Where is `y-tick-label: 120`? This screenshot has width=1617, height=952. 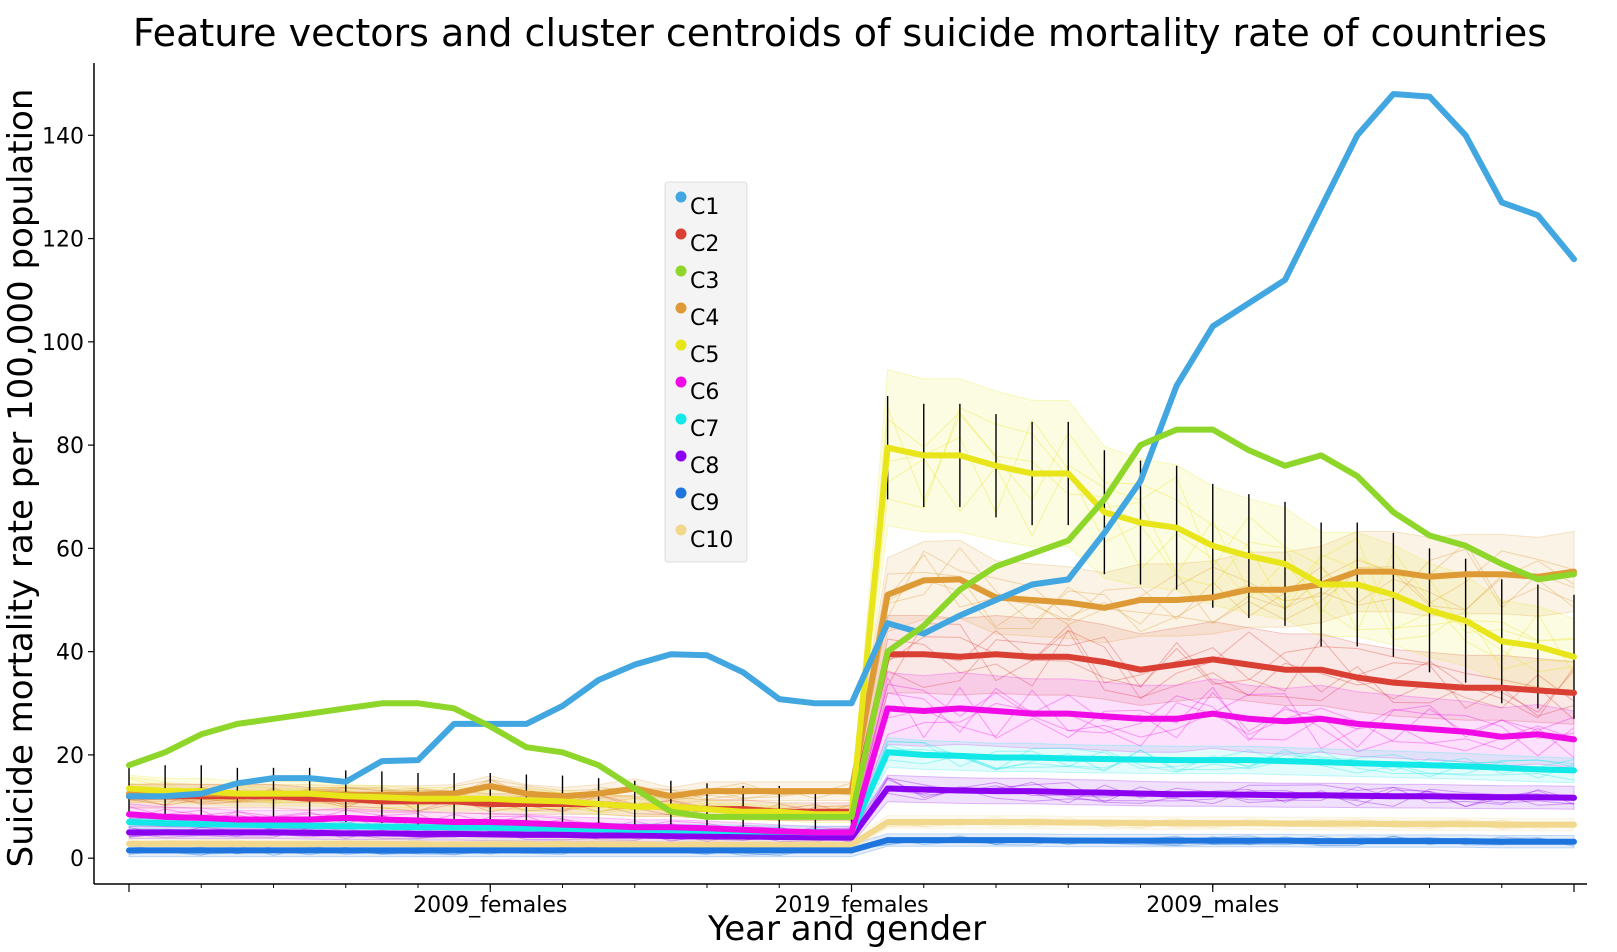
y-tick-label: 120 is located at coordinates (63, 240).